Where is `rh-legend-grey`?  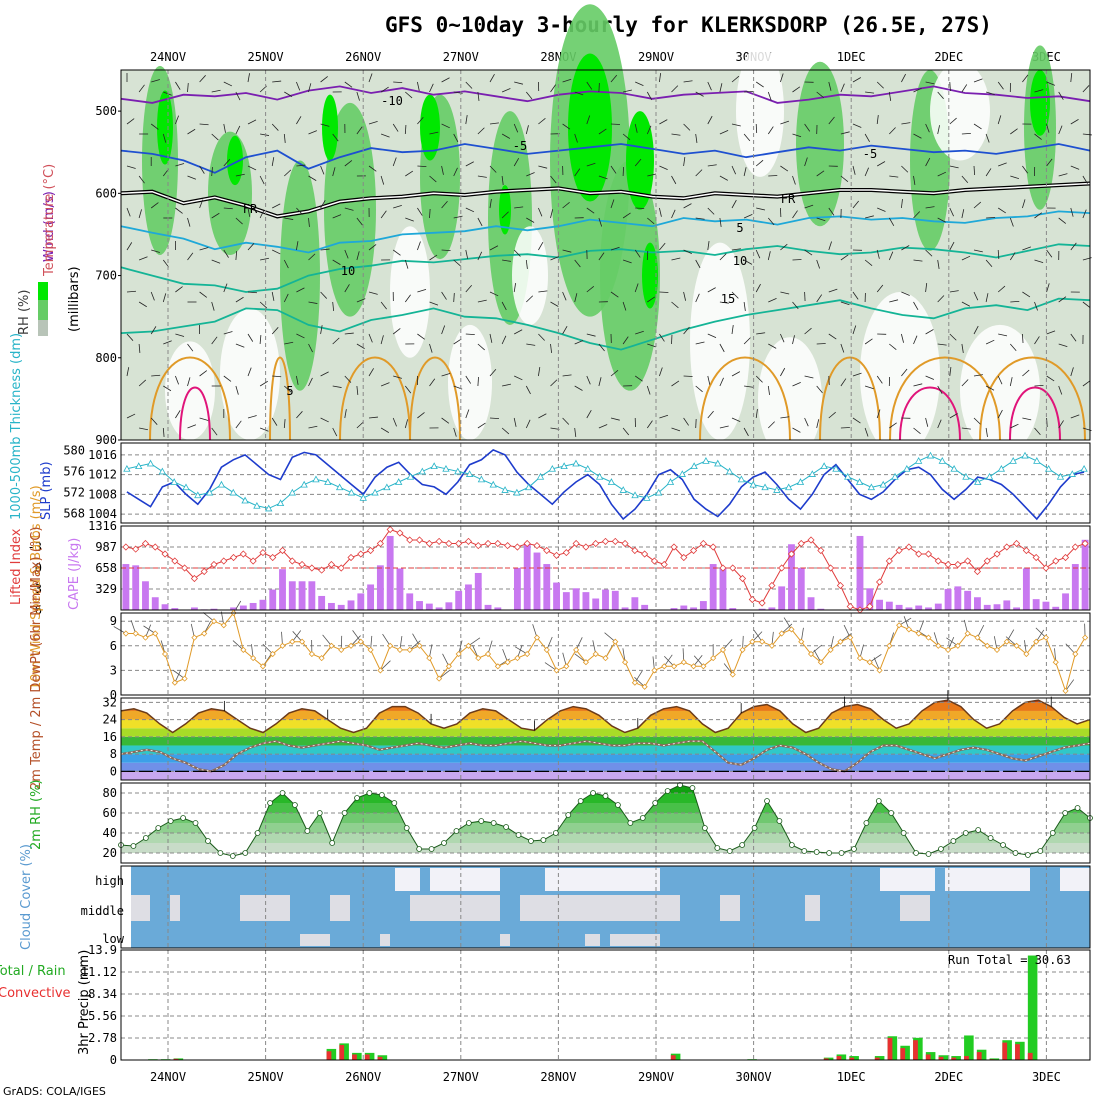
rh-legend-grey is located at coordinates (43, 328).